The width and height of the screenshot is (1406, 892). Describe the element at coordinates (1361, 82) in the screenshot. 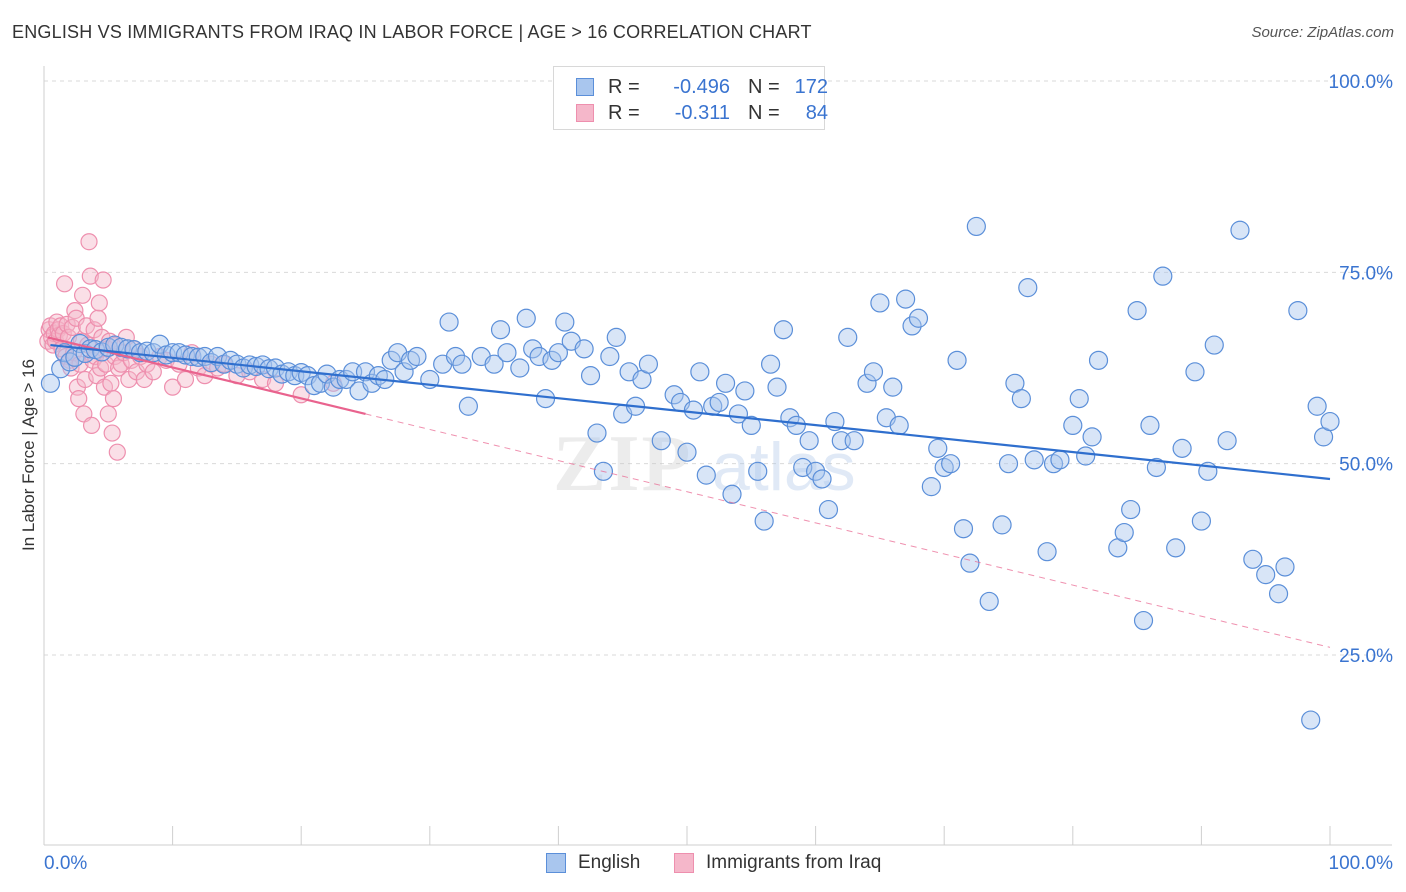

I see `y-tick-label: 100.0%` at that location.